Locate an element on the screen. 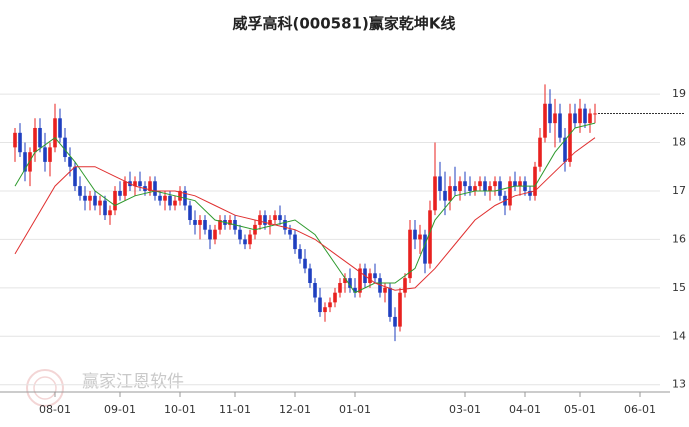 The image size is (689, 427). watermark: 赢家江恩软件 is located at coordinates (133, 382).